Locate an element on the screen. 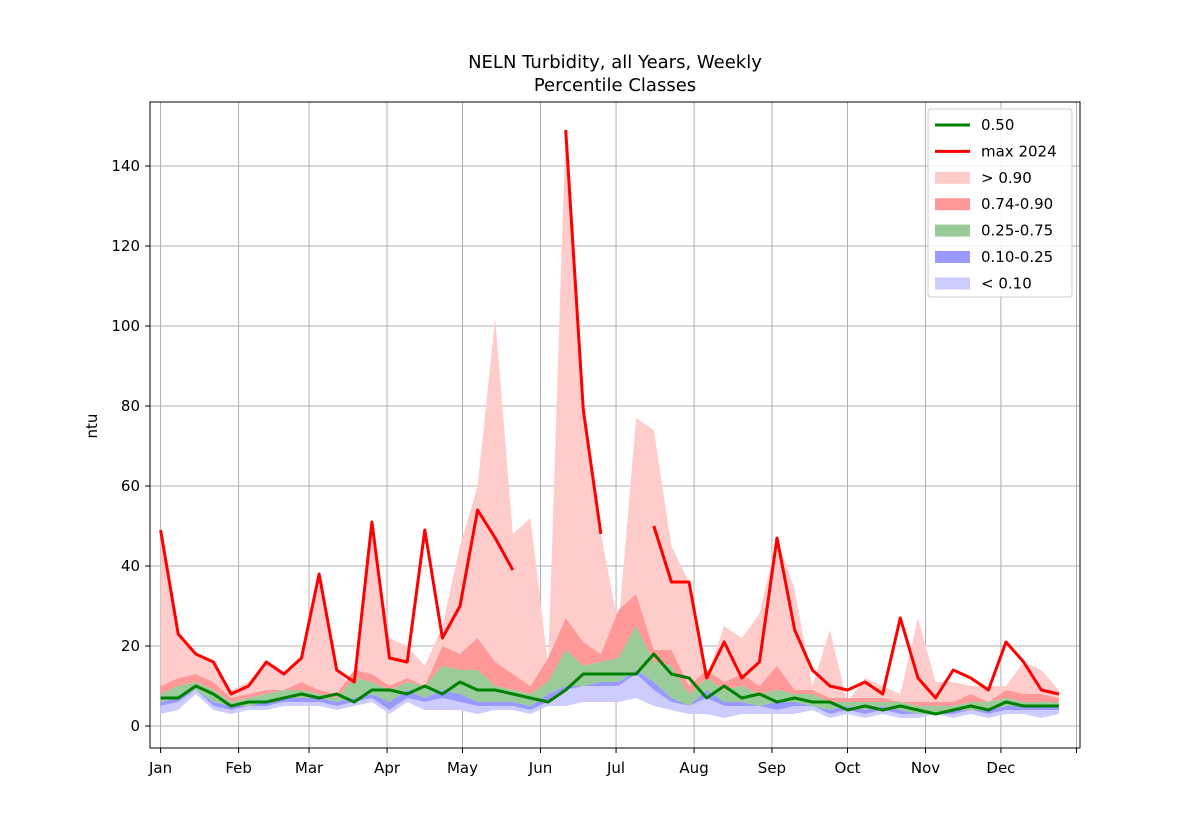 This screenshot has height=840, width=1200. y-tick-label: 0 is located at coordinates (135, 726).